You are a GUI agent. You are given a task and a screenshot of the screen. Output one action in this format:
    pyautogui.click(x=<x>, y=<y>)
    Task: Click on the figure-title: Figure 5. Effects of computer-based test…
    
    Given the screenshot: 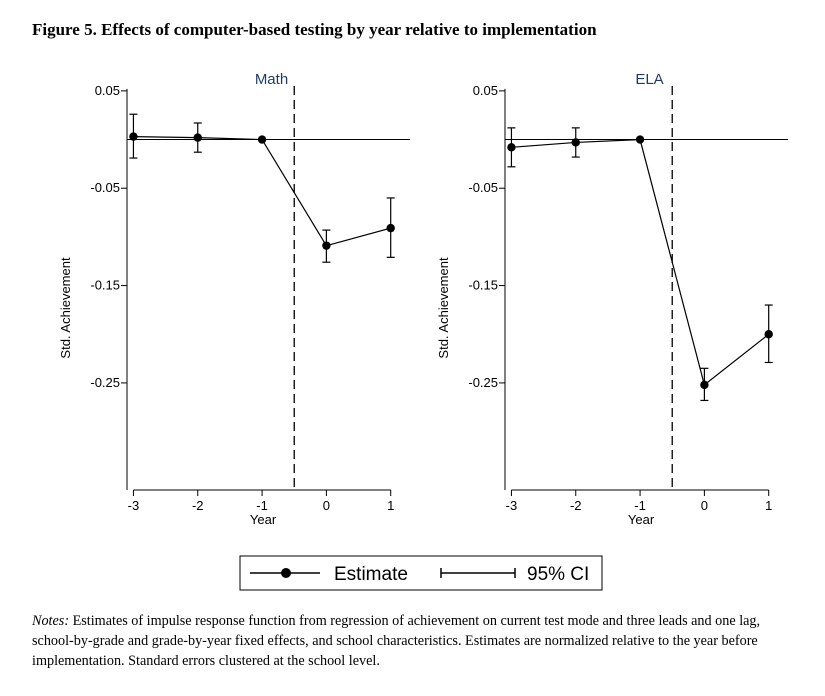 What is the action you would take?
    pyautogui.click(x=314, y=29)
    